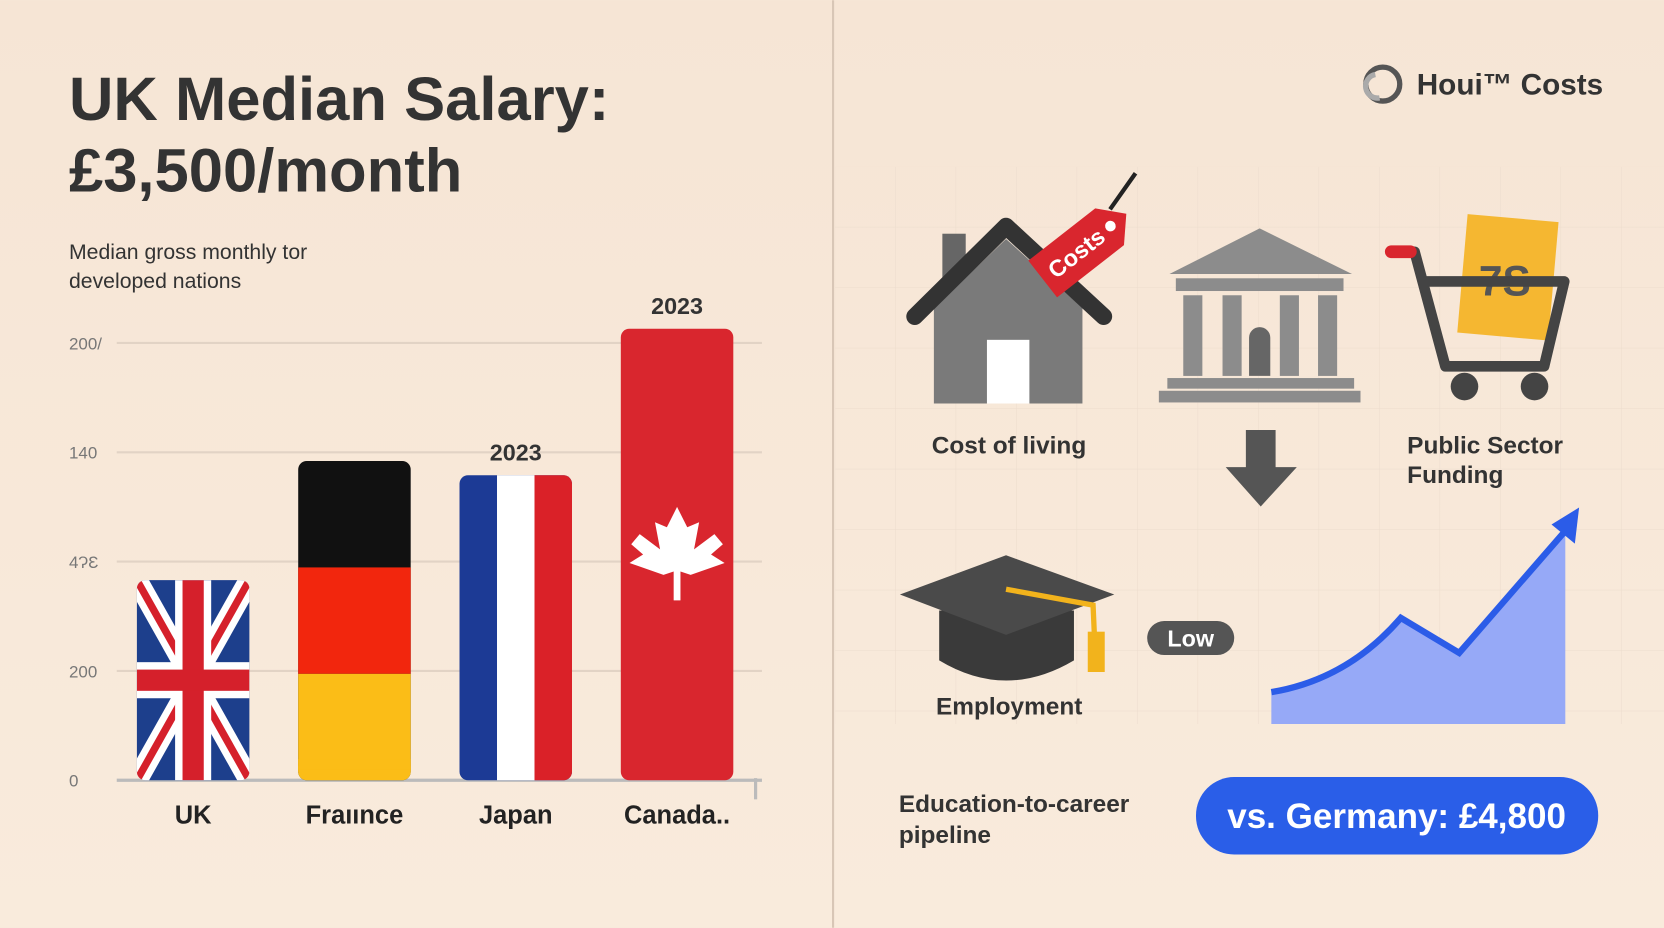  What do you see at coordinates (188, 252) in the screenshot?
I see `subtitle-line: Median gross monthly tor` at bounding box center [188, 252].